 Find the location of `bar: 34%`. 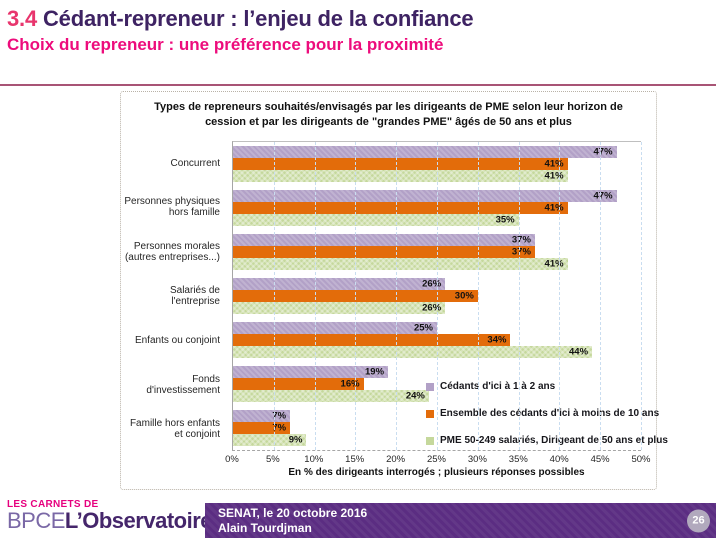

bar: 34% is located at coordinates (372, 340).